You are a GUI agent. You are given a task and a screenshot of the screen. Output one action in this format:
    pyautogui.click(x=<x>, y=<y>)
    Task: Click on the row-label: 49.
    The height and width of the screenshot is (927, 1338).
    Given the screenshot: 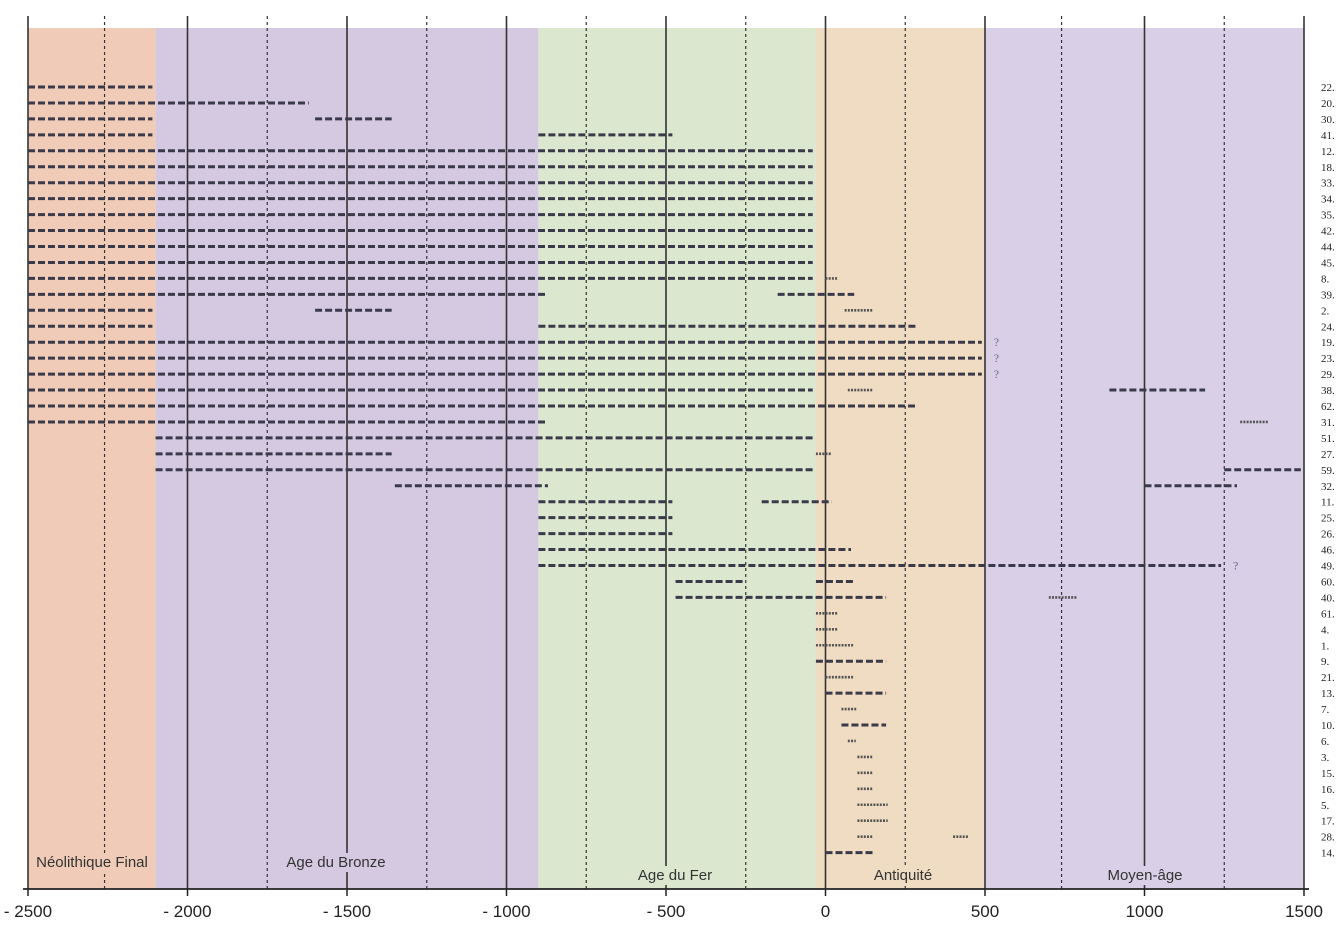 What is the action you would take?
    pyautogui.click(x=1328, y=567)
    